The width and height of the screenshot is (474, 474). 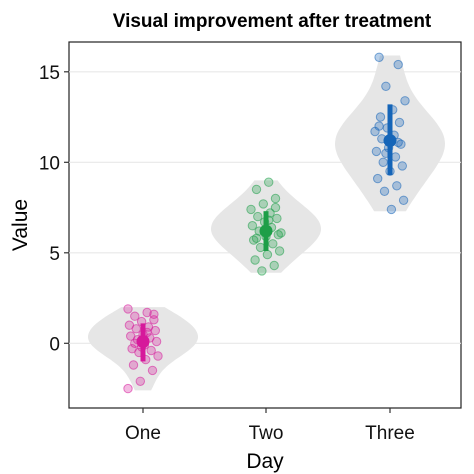 What do you see at coordinates (265, 461) in the screenshot?
I see `x-axis-title: Day` at bounding box center [265, 461].